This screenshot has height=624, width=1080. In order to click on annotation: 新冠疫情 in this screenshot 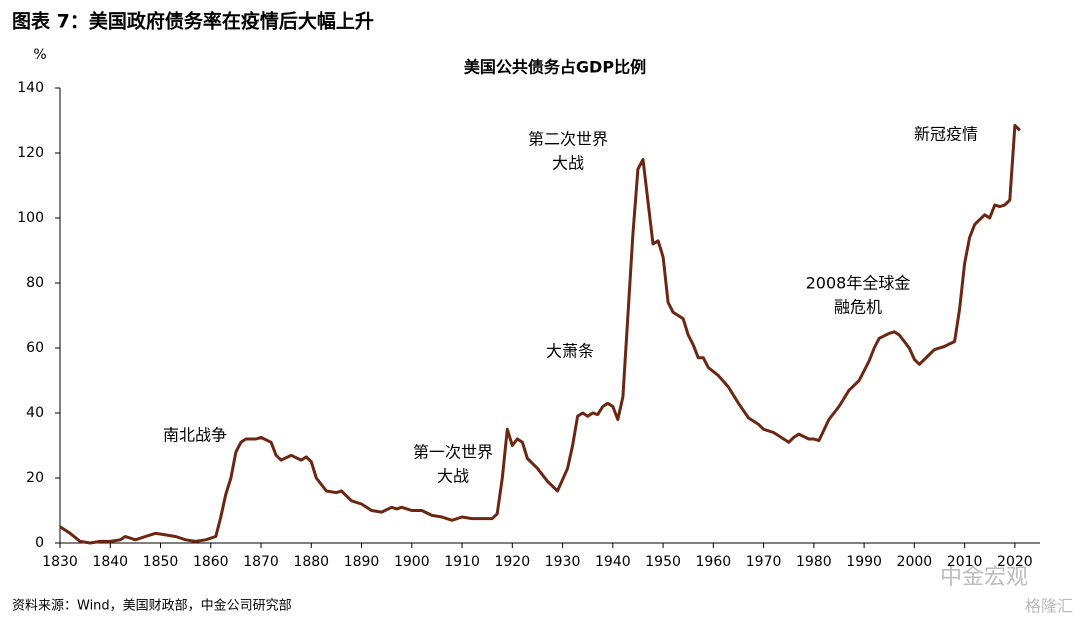, I will do `click(946, 134)`.